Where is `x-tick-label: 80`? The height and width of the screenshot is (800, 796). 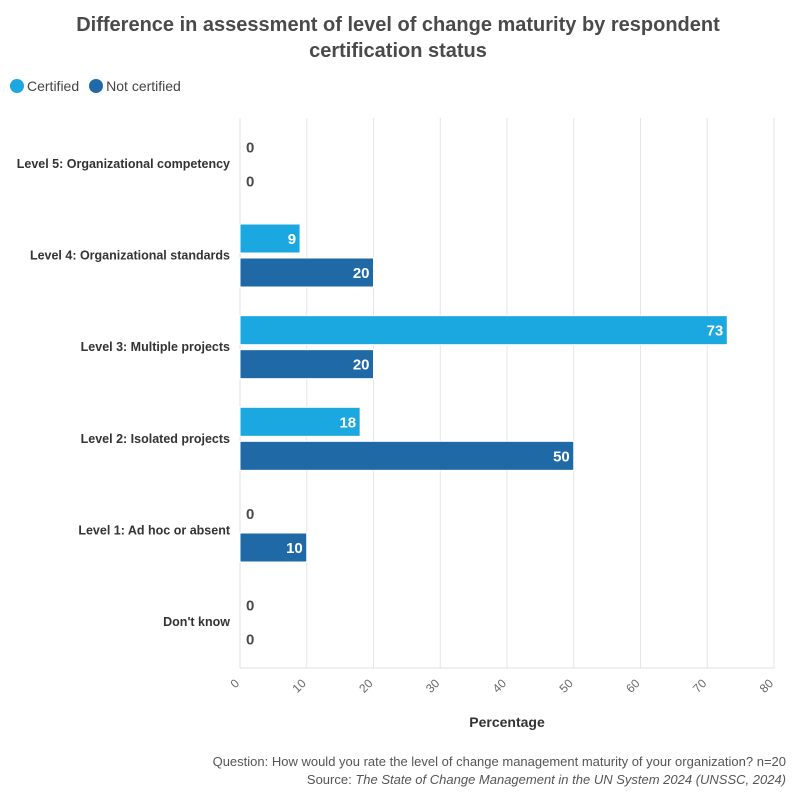
x-tick-label: 80 is located at coordinates (767, 686).